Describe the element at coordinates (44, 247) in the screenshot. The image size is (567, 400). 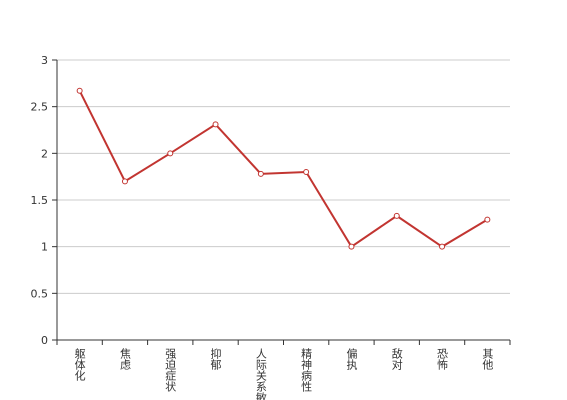
I see `y-tick-label: 1` at that location.